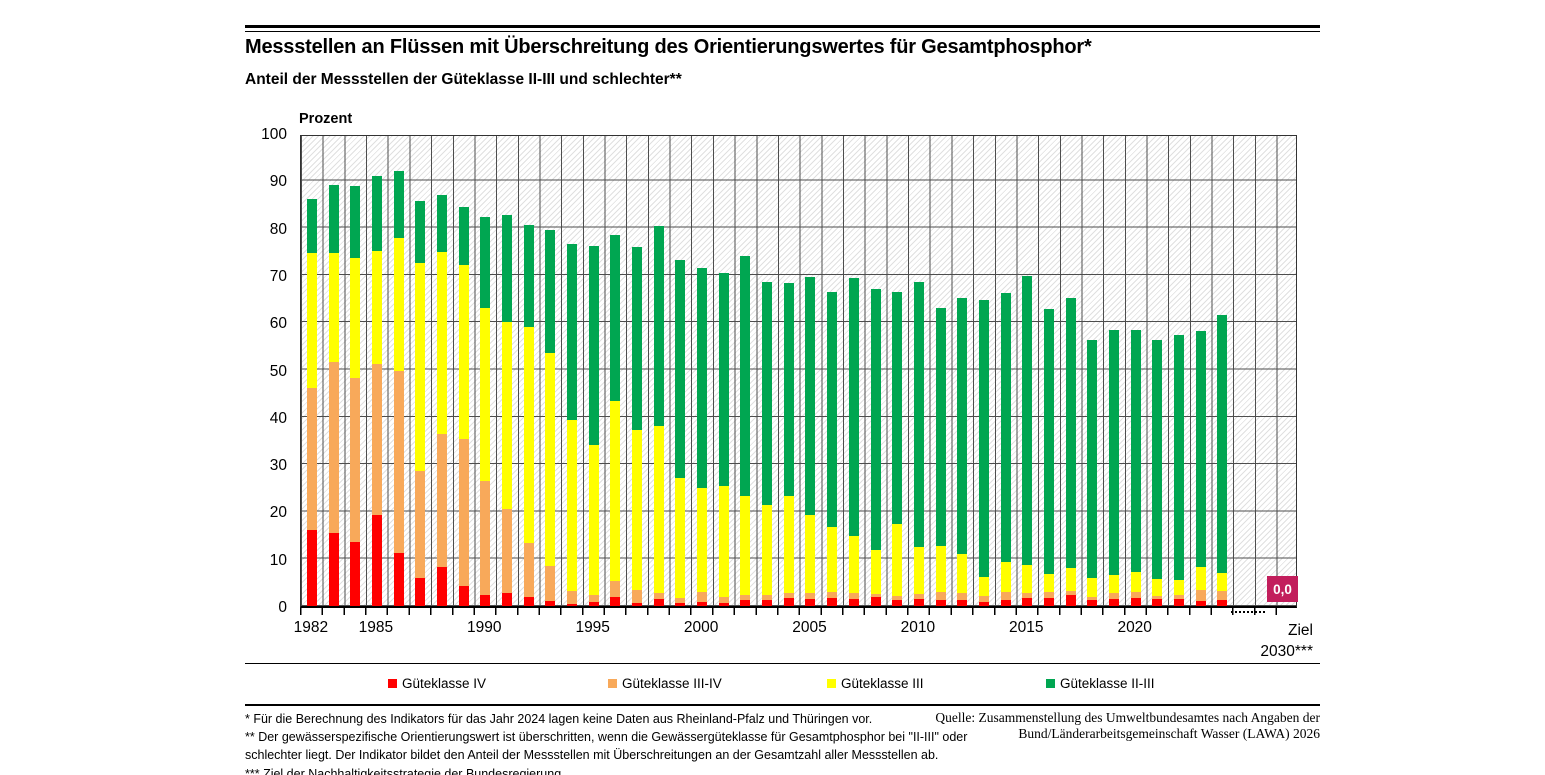 This screenshot has width=1545, height=775. Describe the element at coordinates (278, 371) in the screenshot. I see `y-tick-label: 50` at that location.